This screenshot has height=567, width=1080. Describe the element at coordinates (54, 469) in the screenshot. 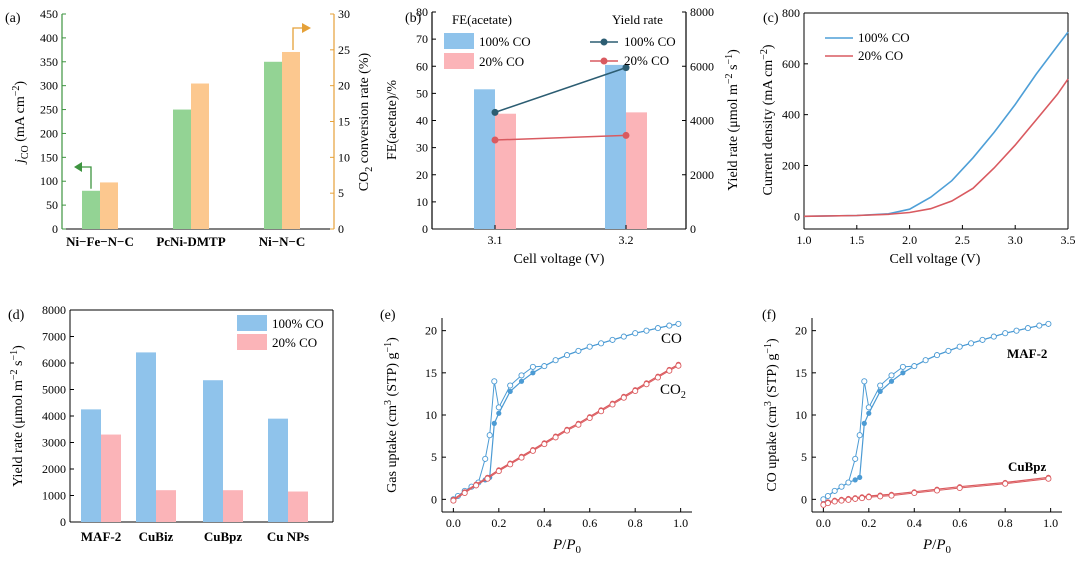

I see `y-tick-label: 2000` at that location.